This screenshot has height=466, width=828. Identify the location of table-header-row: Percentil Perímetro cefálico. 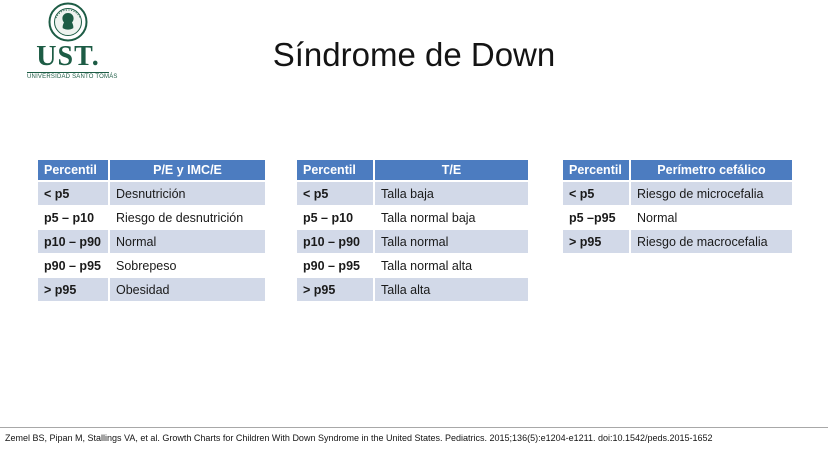
(677, 171).